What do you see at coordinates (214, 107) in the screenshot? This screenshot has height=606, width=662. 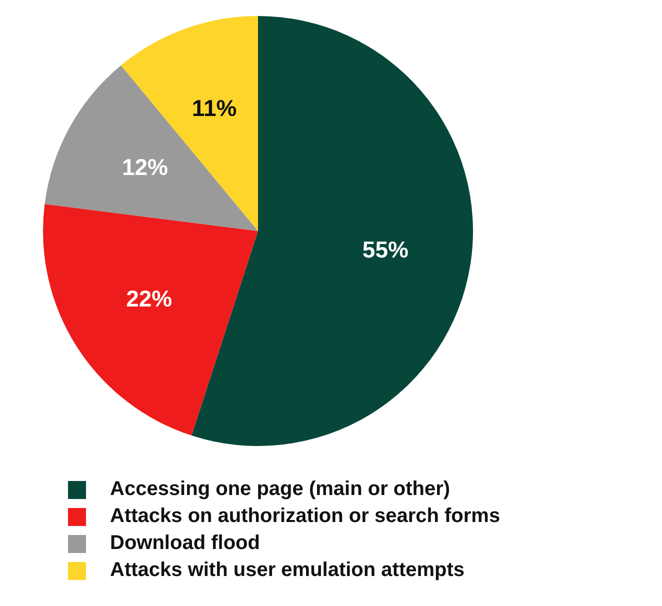 I see `data-label: 11%` at bounding box center [214, 107].